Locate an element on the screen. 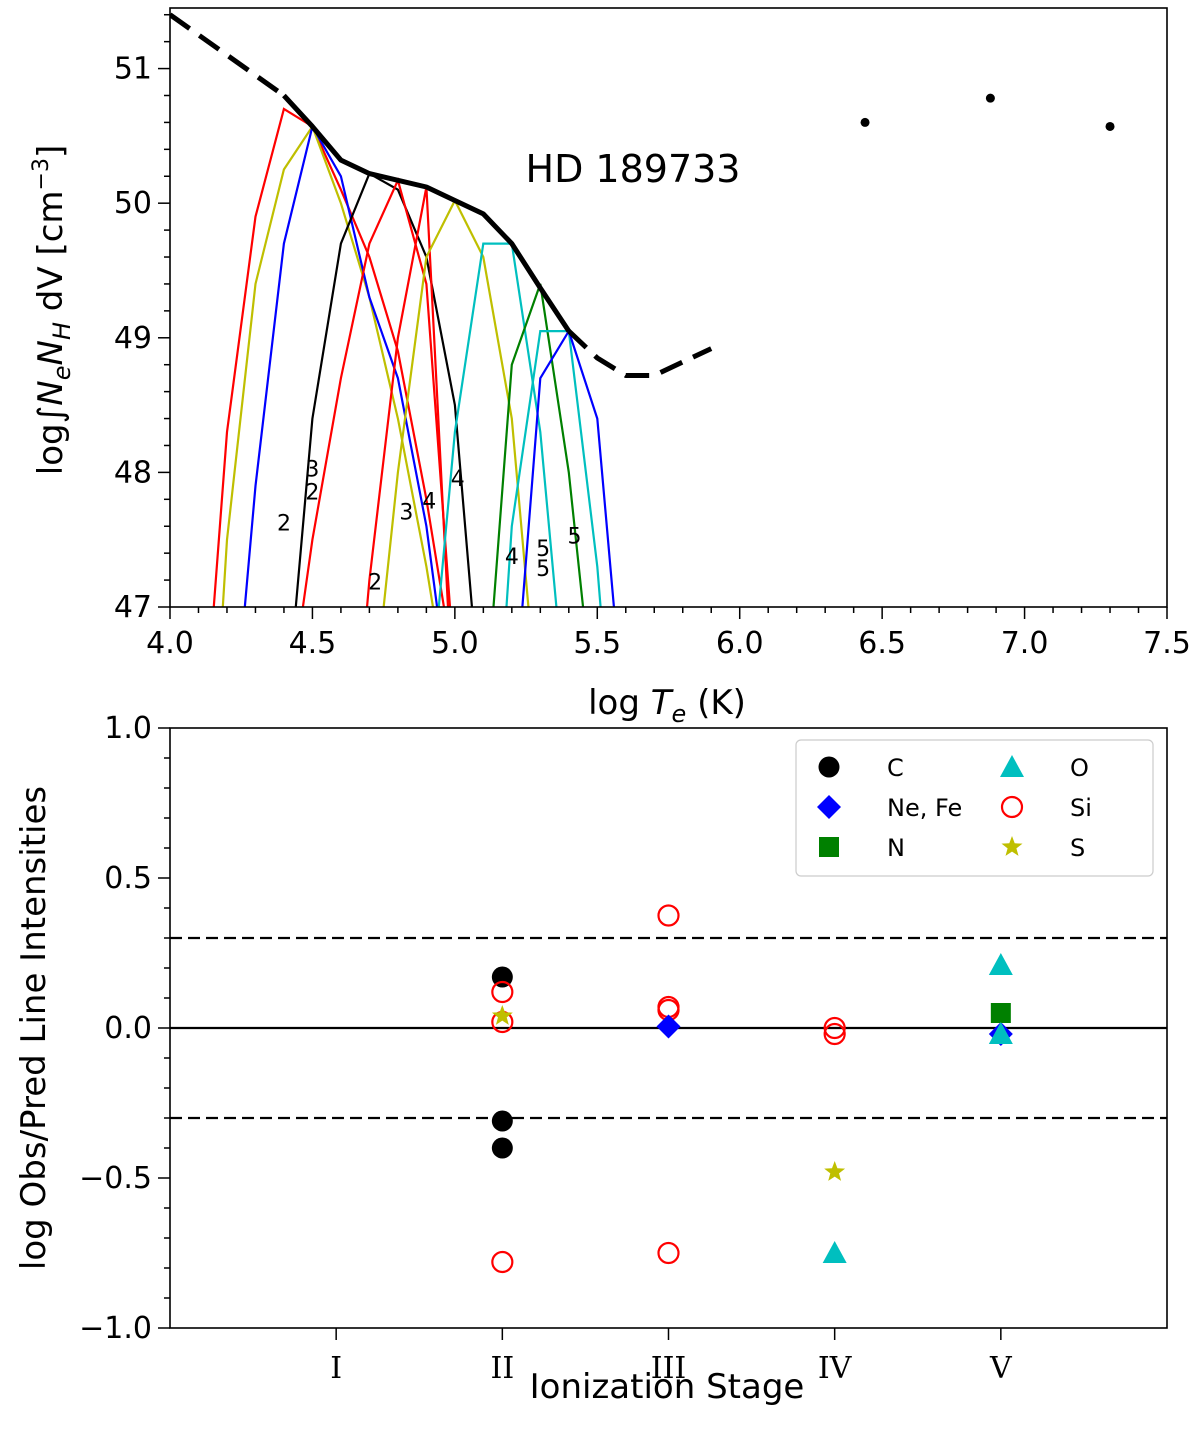 The width and height of the screenshot is (1200, 1450). bottom-y-tick-label: 0.5 is located at coordinates (128, 878).